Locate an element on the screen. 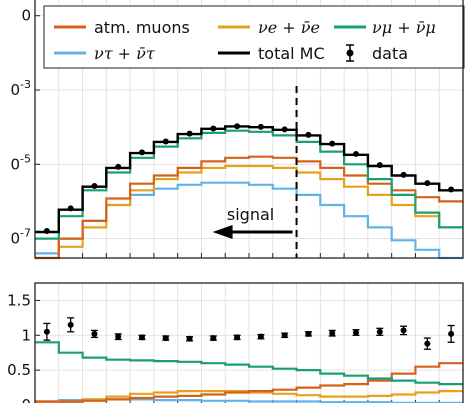 Image resolution: width=474 pixels, height=403 pixels. legend-box is located at coordinates (254, 37).